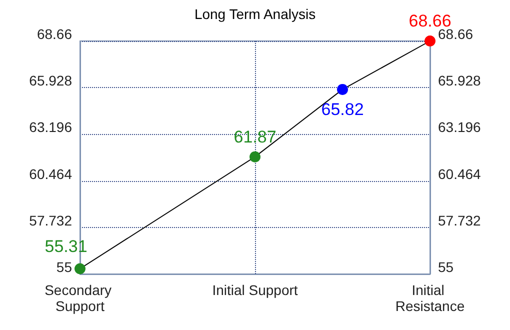 The height and width of the screenshot is (330, 510). What do you see at coordinates (50, 127) in the screenshot?
I see `y-tick-label: 63.196` at bounding box center [50, 127].